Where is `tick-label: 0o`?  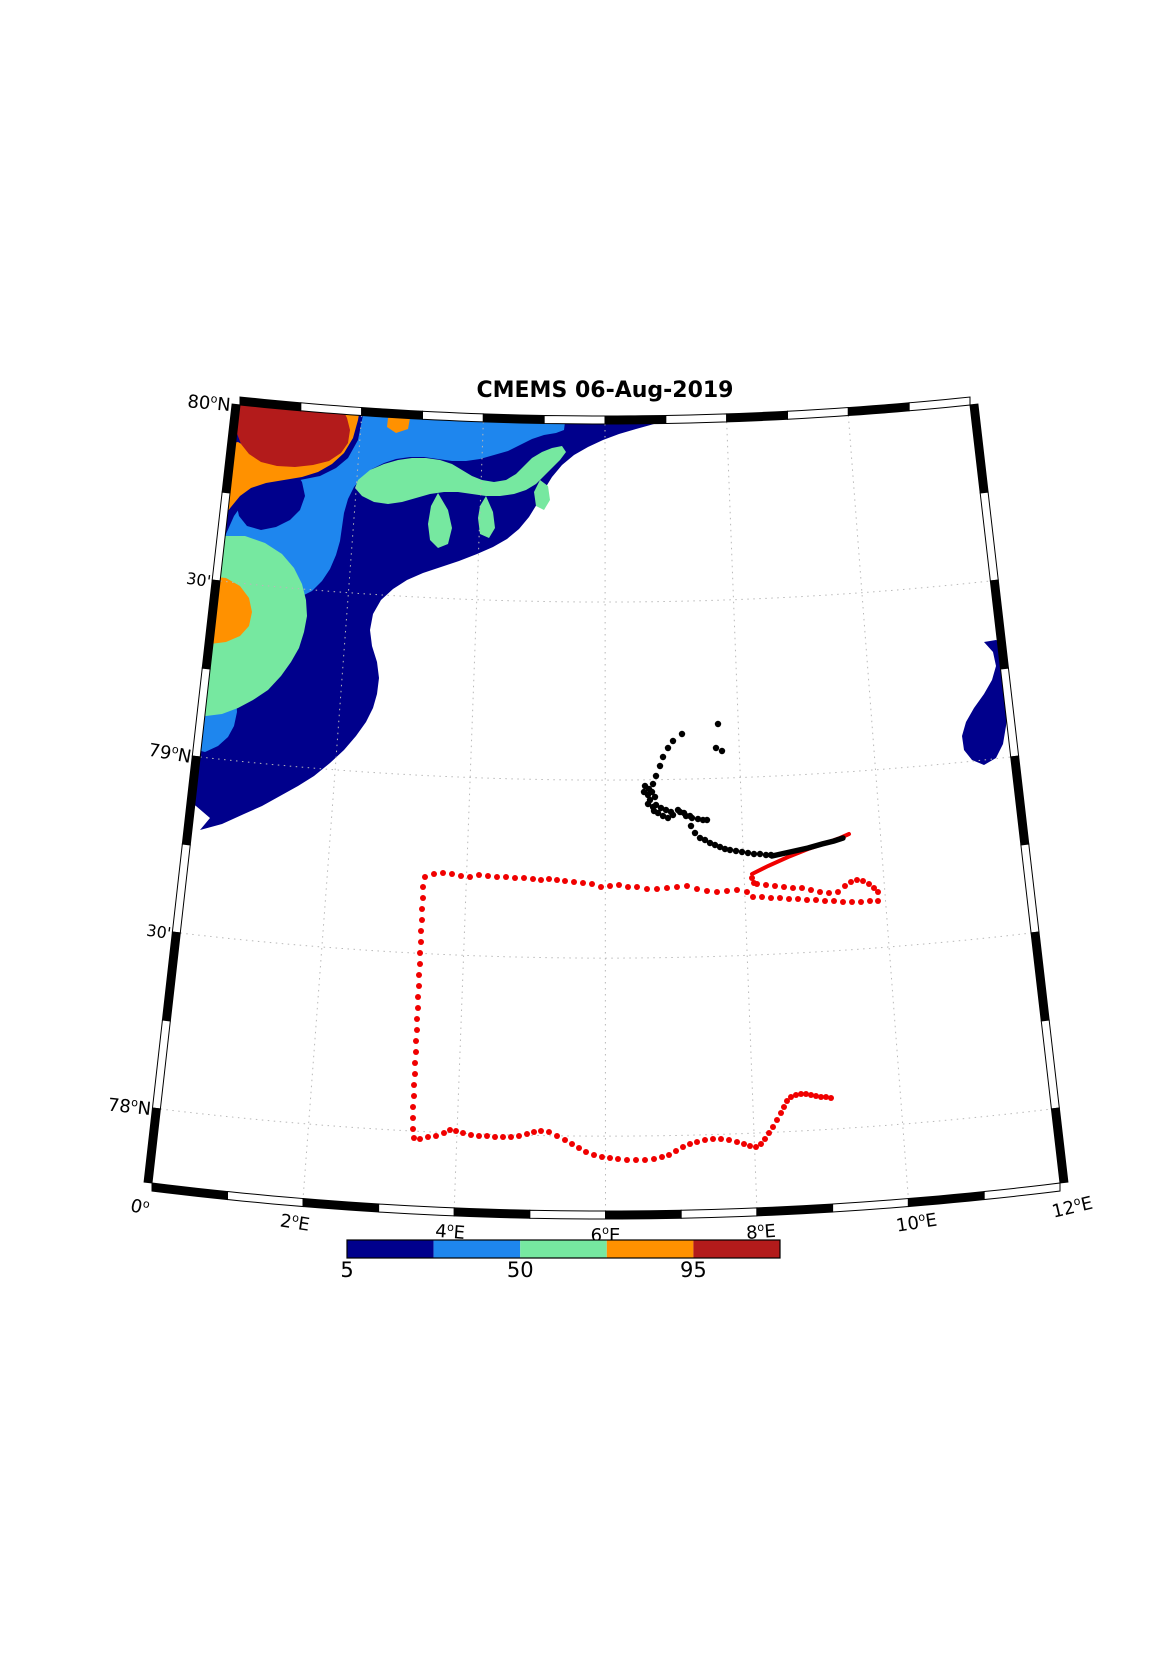
tick-label: 0o is located at coordinates (139, 1207).